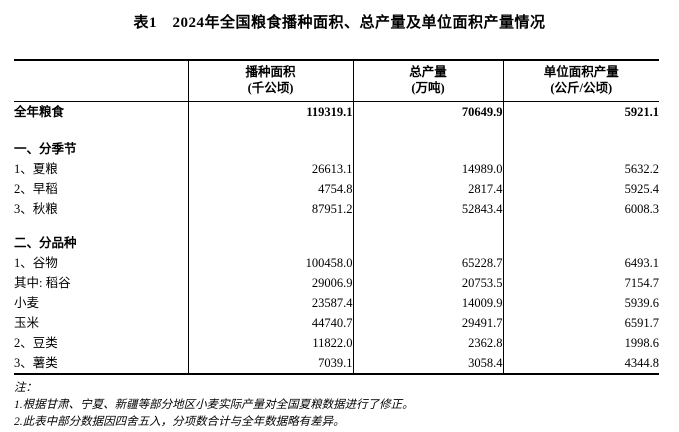 This screenshot has width=679, height=432. I want to click on column-header-1: 播种面积 (千公顷), so click(270, 81).